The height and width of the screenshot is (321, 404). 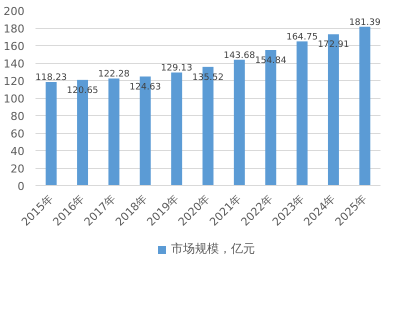 What do you see at coordinates (17, 151) in the screenshot?
I see `y-tick-label: 40` at bounding box center [17, 151].